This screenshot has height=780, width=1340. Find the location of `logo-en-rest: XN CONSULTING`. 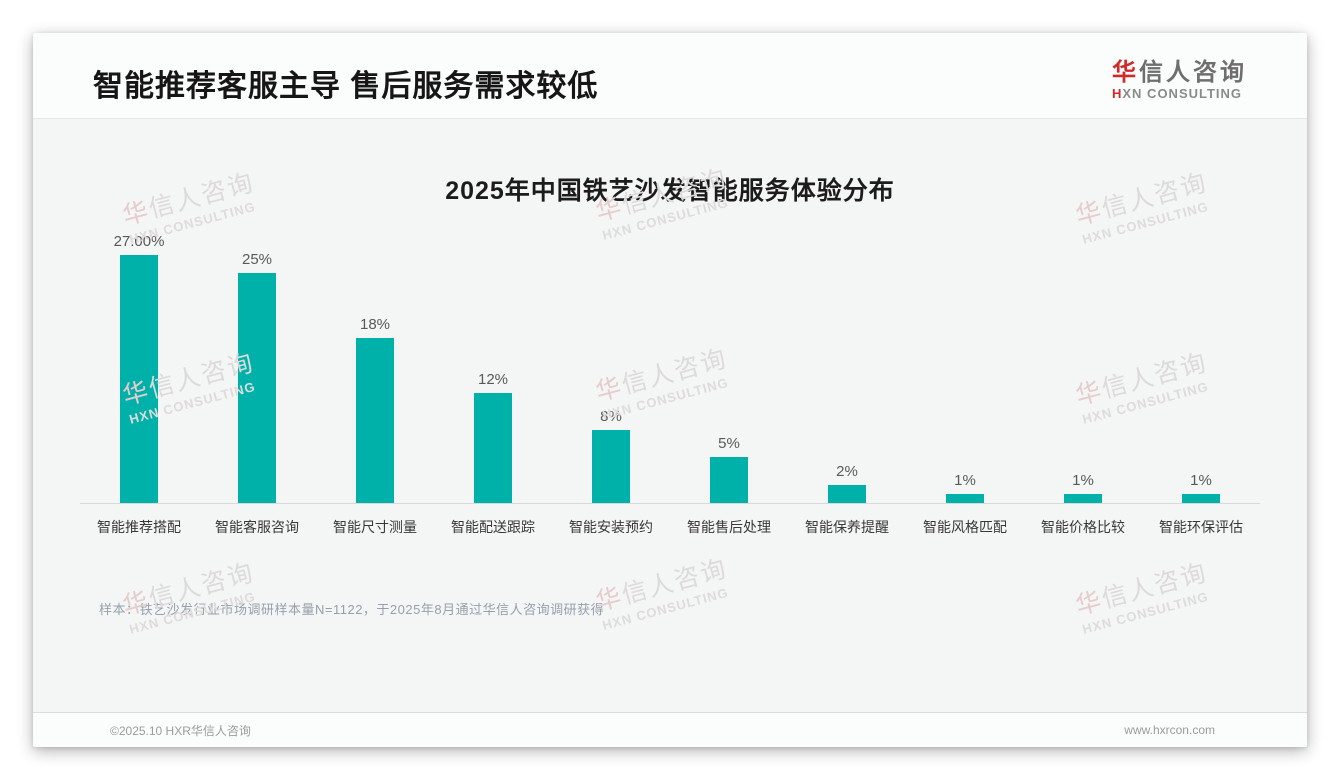

logo-en-rest: XN CONSULTING is located at coordinates (1182, 94).